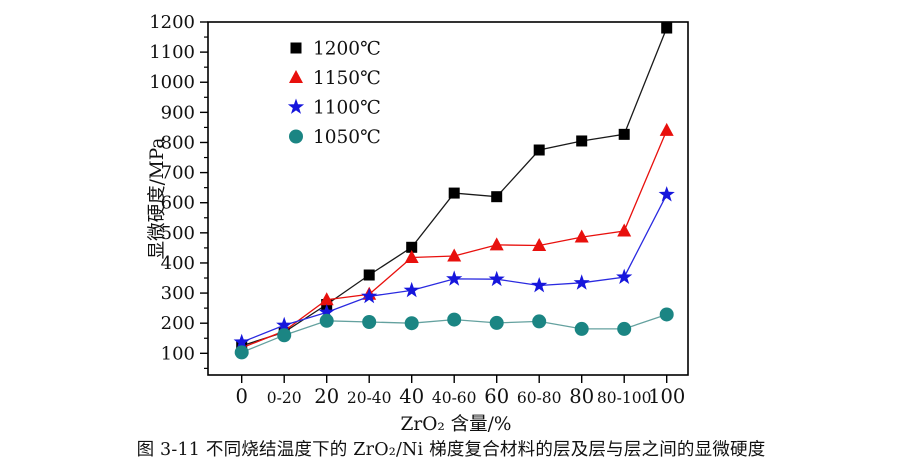  What do you see at coordinates (666, 396) in the screenshot?
I see `x-tick-label: 100` at bounding box center [666, 396].